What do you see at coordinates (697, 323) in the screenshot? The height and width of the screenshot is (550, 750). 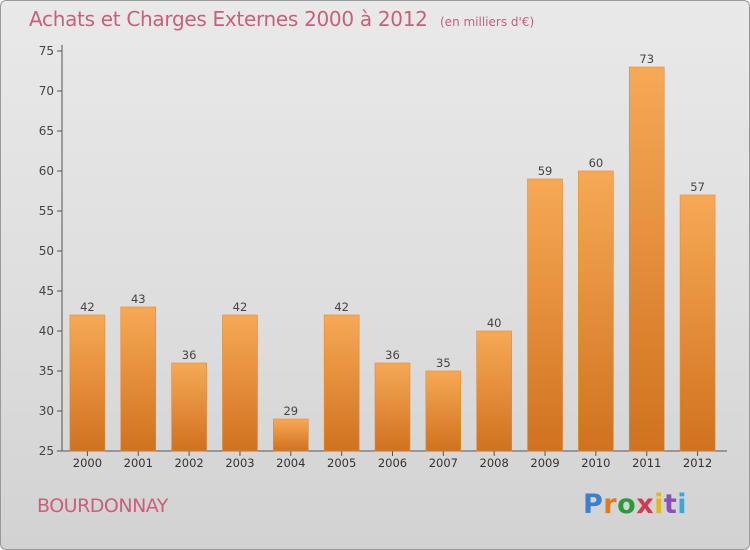 I see `bar-2012` at bounding box center [697, 323].